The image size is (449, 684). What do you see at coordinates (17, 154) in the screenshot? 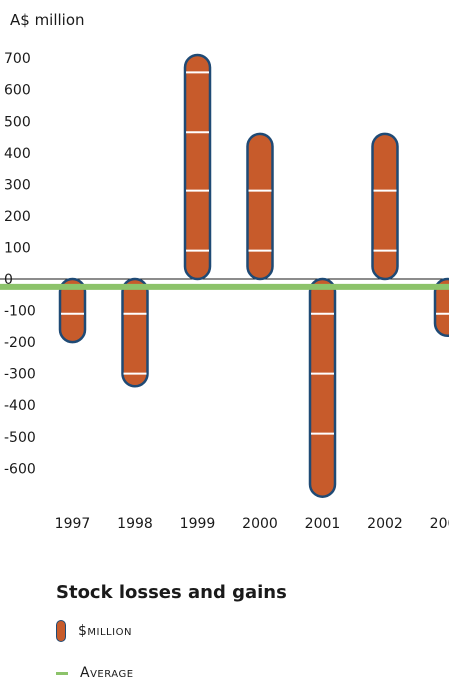
I see `y-tick-label: 400` at bounding box center [17, 154].